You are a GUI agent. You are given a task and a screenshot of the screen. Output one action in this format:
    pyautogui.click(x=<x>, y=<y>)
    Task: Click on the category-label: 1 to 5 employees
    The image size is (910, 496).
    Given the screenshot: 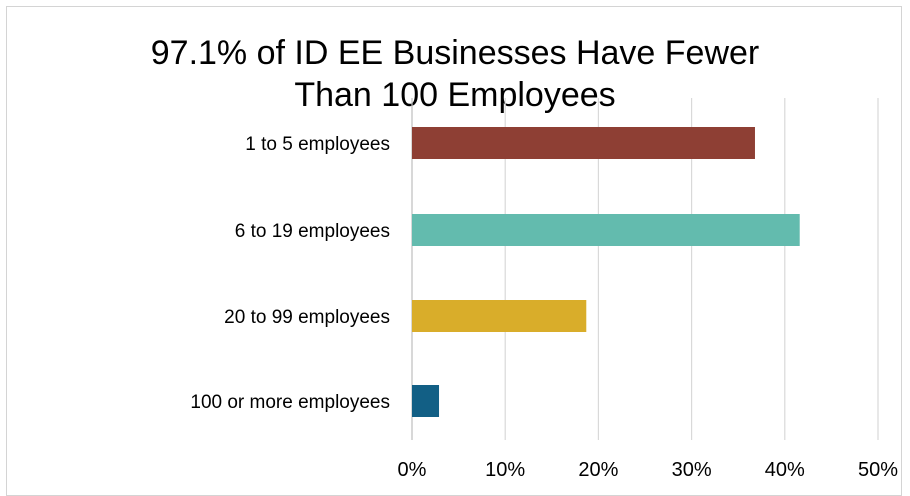 What is the action you would take?
    pyautogui.click(x=317, y=144)
    